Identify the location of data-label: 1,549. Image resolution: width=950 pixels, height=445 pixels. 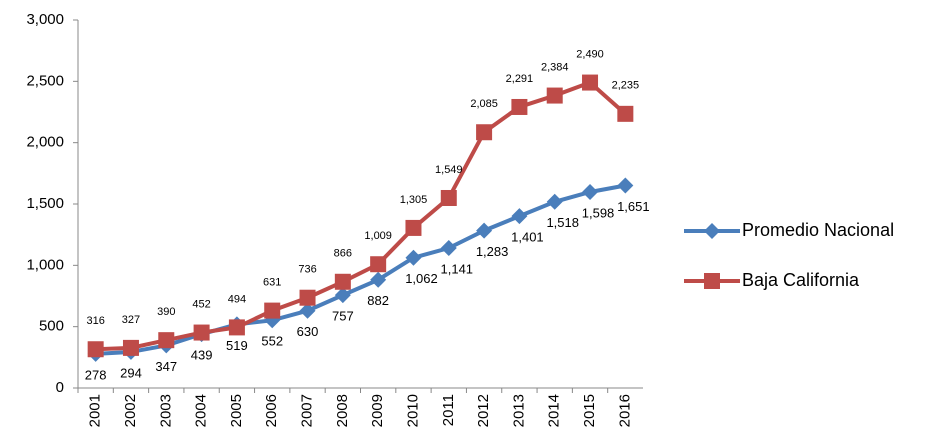
(449, 170).